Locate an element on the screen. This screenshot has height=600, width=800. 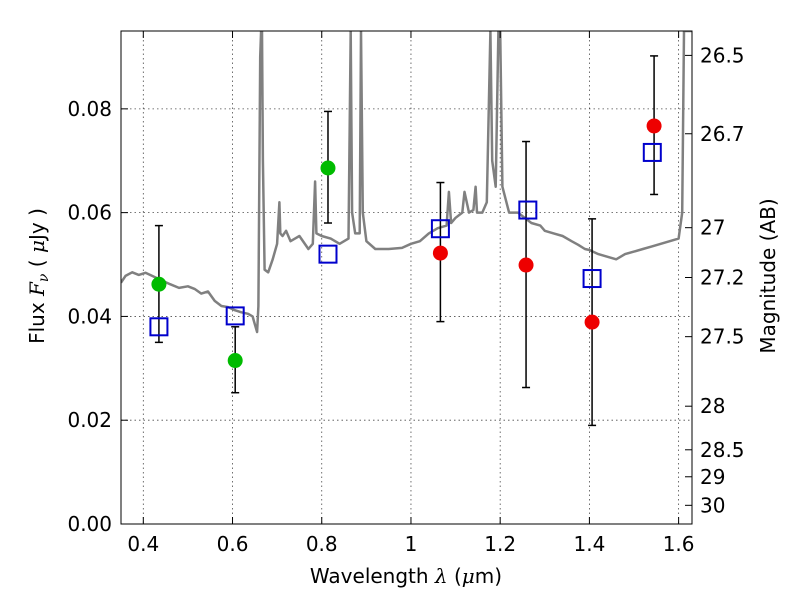
x-tick-label: 1.6 is located at coordinates (679, 544).